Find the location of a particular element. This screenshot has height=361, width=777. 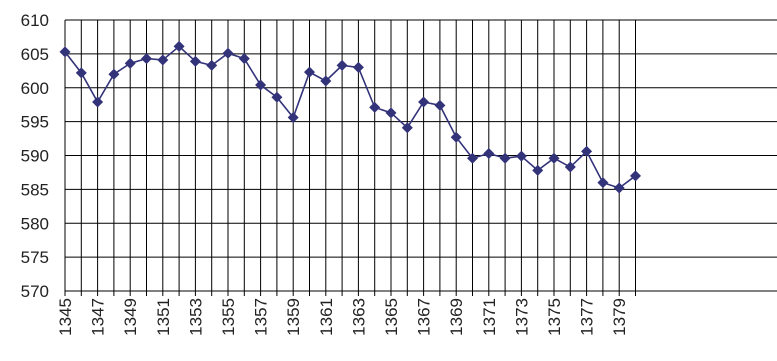

y-tick-label: 605 is located at coordinates (35, 54).